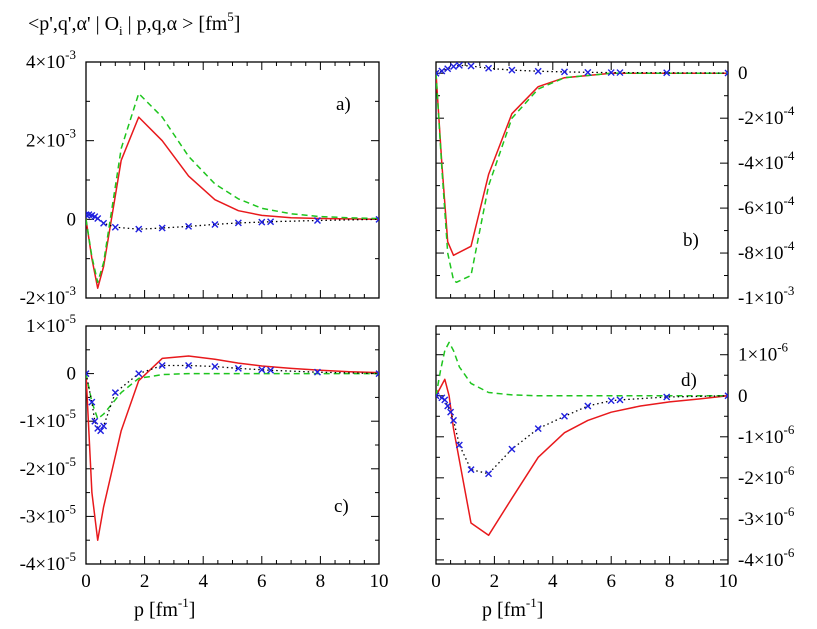 Image resolution: width=817 pixels, height=629 pixels. What do you see at coordinates (766, 206) in the screenshot?
I see `y-tick-label: -6×10⁻⁴` at bounding box center [766, 206].